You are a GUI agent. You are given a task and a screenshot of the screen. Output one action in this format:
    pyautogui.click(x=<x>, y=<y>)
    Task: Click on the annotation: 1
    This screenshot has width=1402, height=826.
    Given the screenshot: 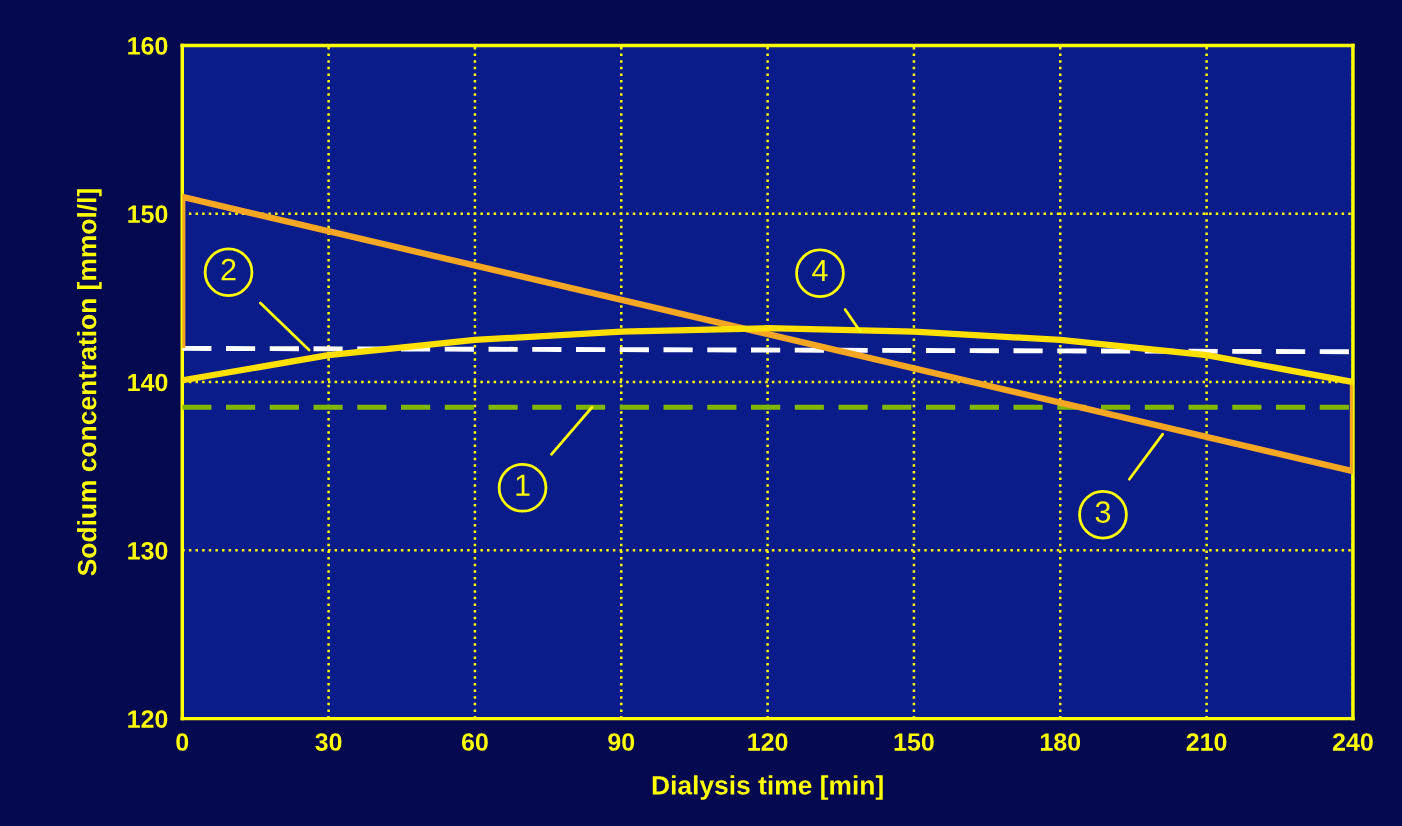 What is the action you would take?
    pyautogui.click(x=523, y=485)
    